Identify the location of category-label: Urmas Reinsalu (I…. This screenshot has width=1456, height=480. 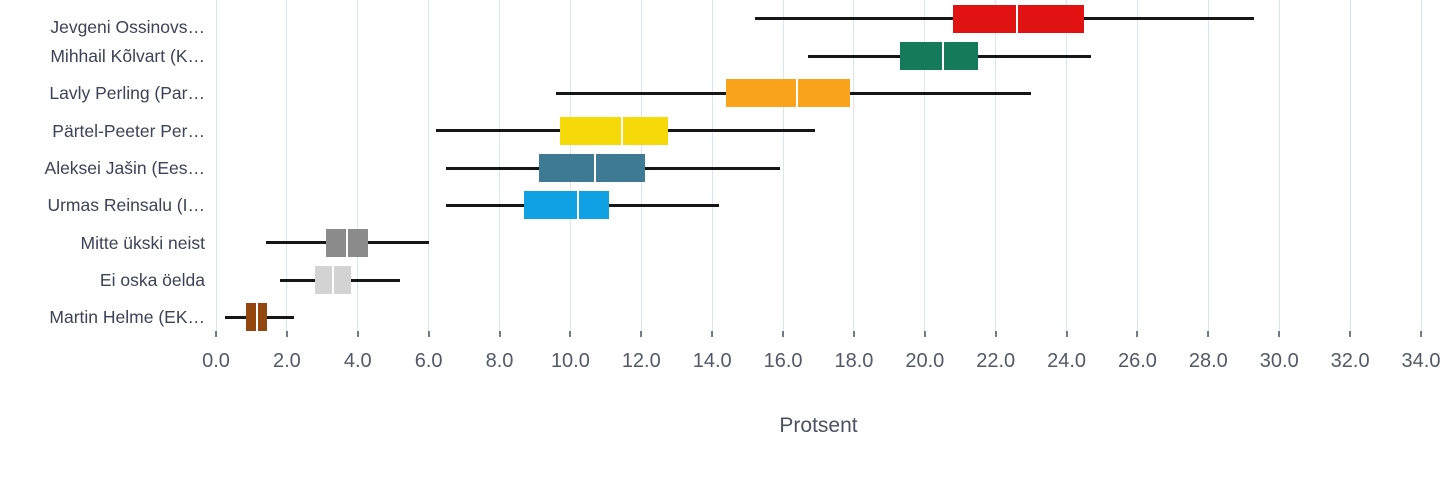
(126, 205).